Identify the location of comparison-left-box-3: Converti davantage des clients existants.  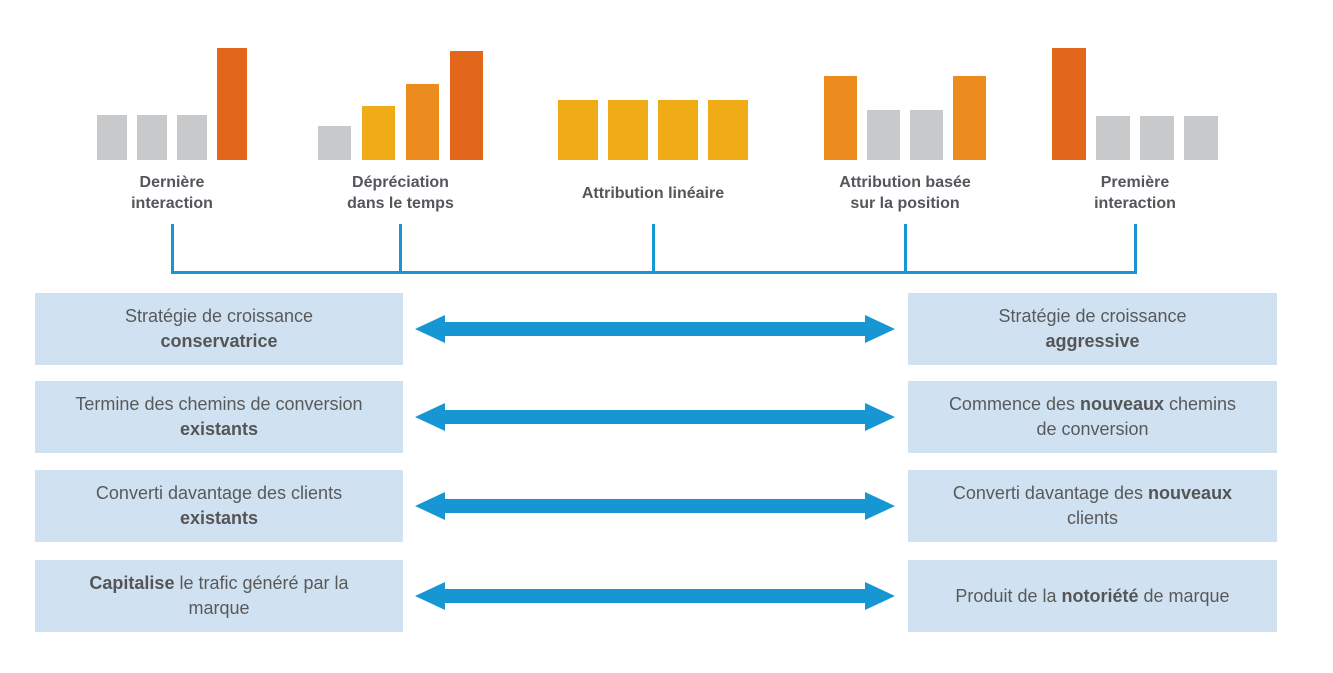
(219, 506).